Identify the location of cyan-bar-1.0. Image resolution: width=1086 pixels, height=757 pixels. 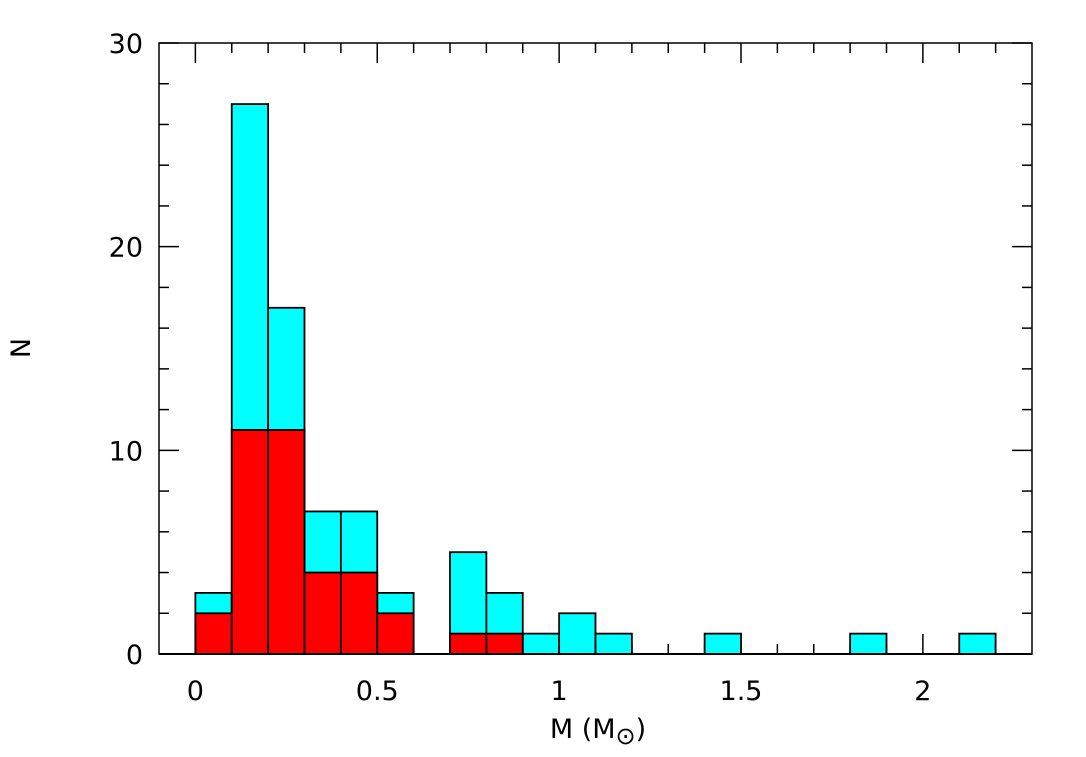
(577, 633).